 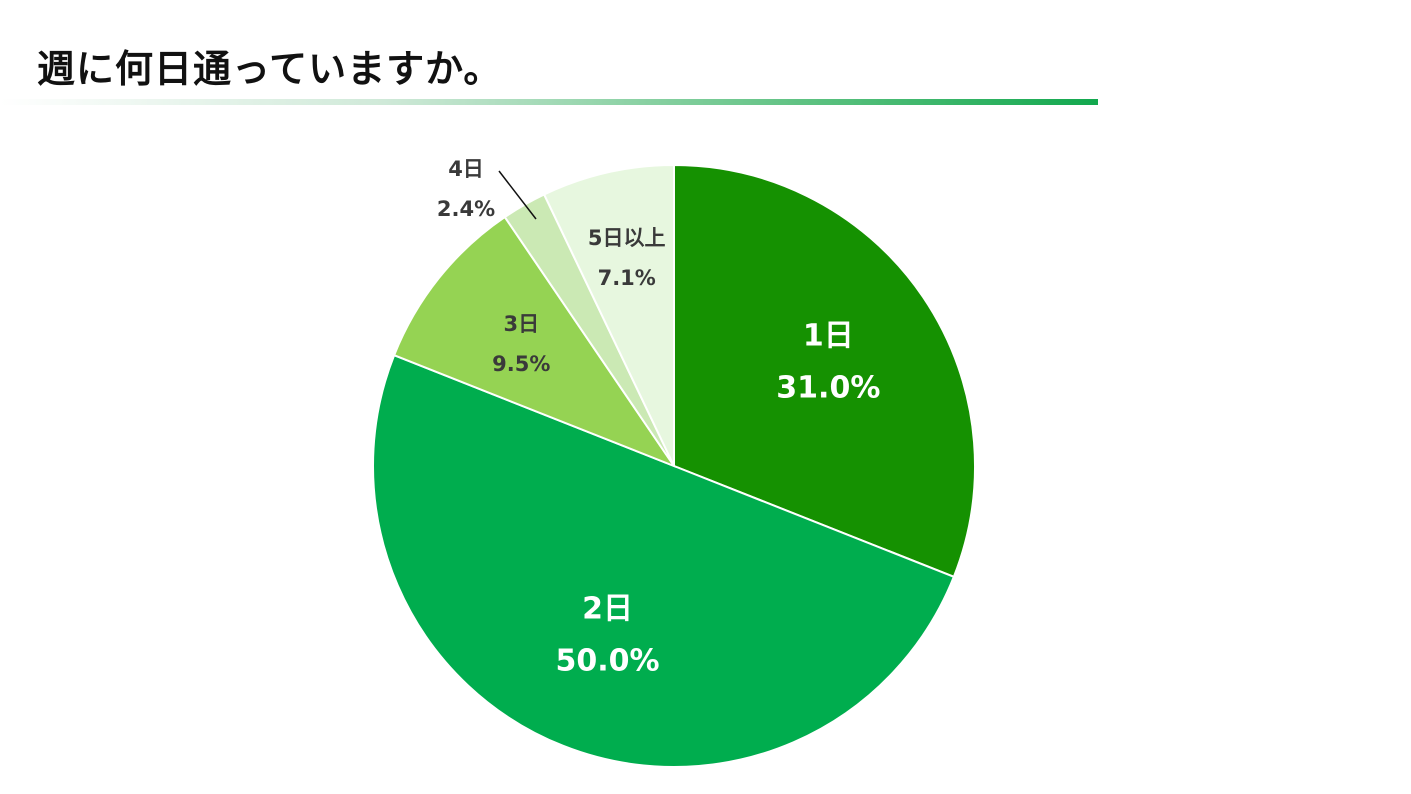 I want to click on slice-percent-label-5: 7.1%, so click(x=627, y=278).